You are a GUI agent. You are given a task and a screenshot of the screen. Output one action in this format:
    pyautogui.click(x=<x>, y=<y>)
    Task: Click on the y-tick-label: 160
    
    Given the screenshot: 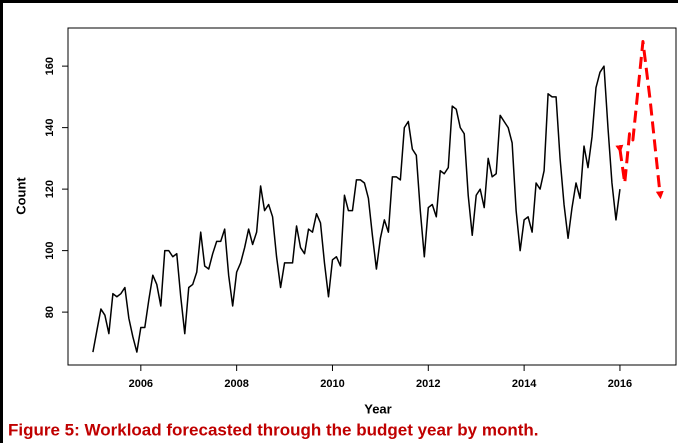 What is the action you would take?
    pyautogui.click(x=50, y=66)
    